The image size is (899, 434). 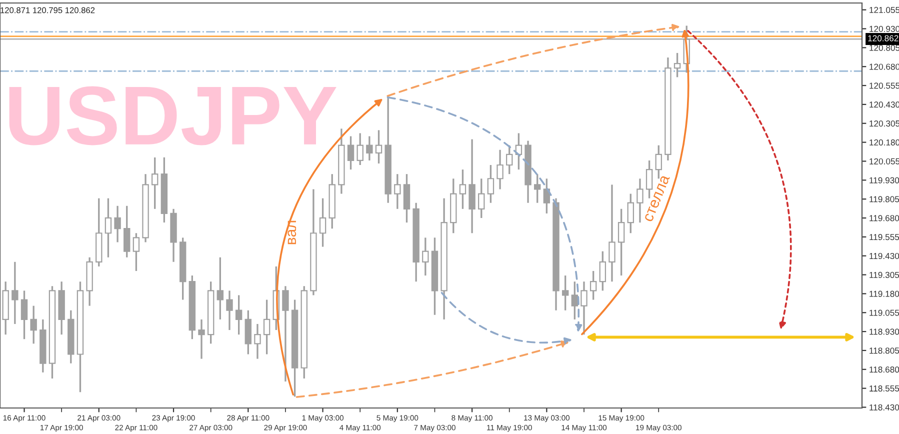 What do you see at coordinates (884, 199) in the screenshot?
I see `y-tick-label: 119.805` at bounding box center [884, 199].